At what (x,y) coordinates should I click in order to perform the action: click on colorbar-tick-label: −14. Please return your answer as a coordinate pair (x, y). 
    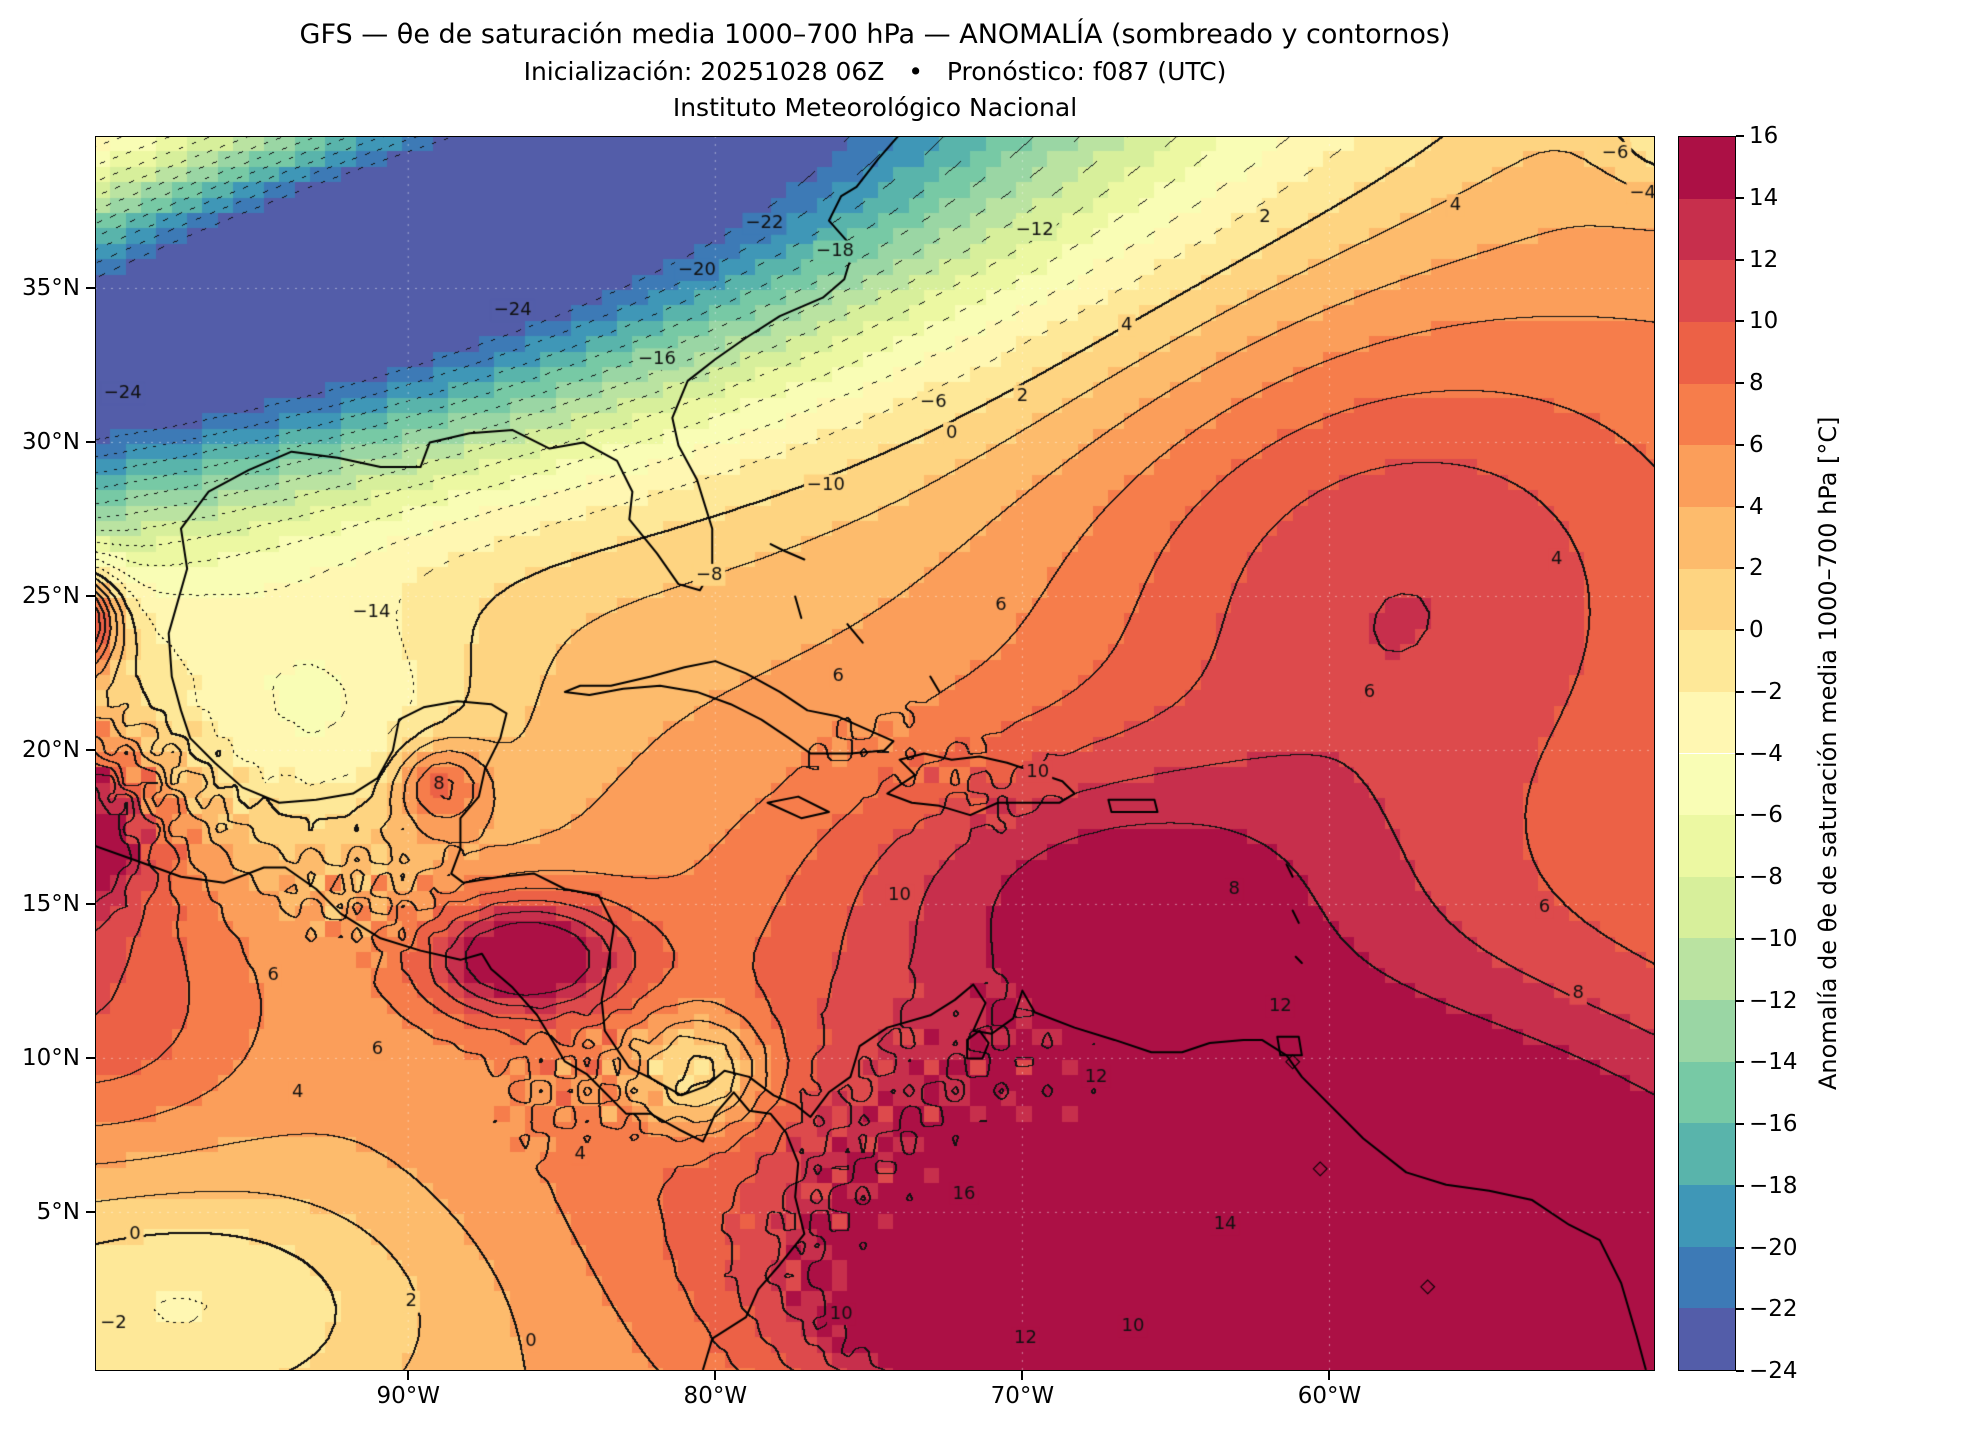
    Looking at the image, I should click on (1773, 1062).